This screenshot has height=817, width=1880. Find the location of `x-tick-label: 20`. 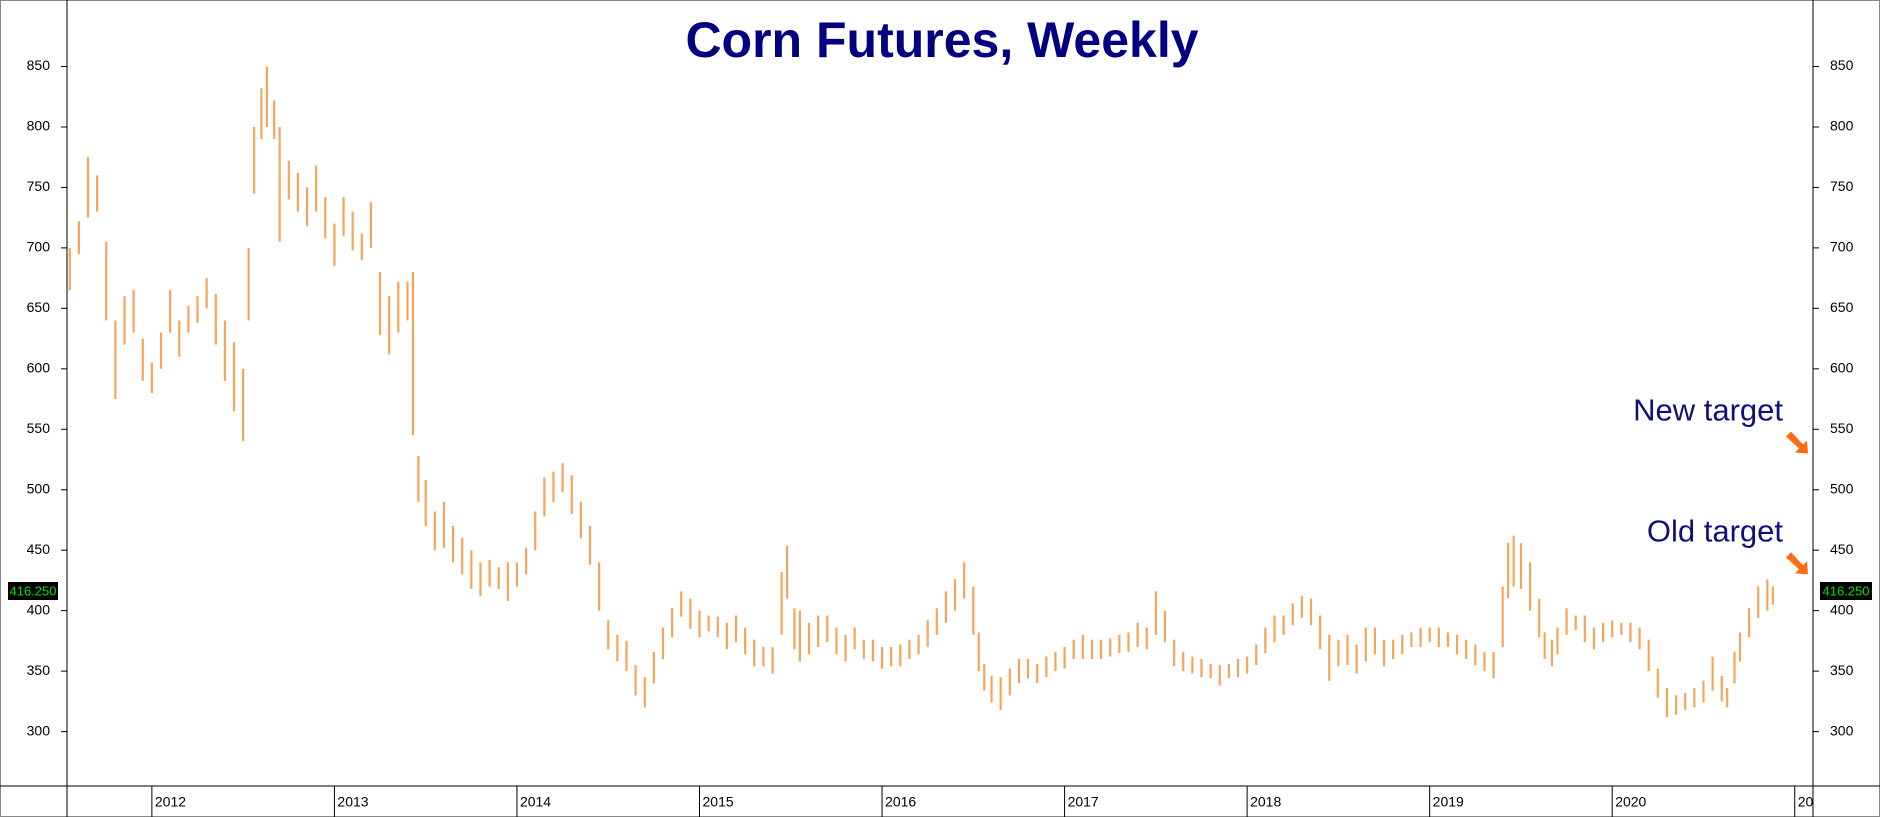

x-tick-label: 20 is located at coordinates (1806, 802).